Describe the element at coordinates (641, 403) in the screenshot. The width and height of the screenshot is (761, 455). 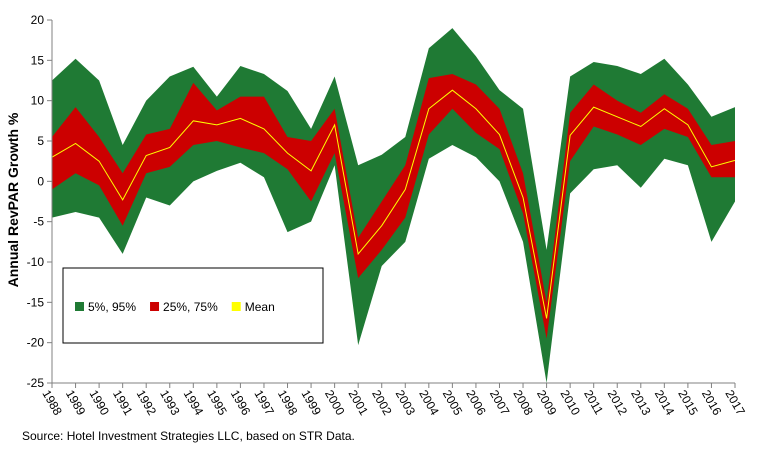
I see `x-tick-label: 2013` at that location.